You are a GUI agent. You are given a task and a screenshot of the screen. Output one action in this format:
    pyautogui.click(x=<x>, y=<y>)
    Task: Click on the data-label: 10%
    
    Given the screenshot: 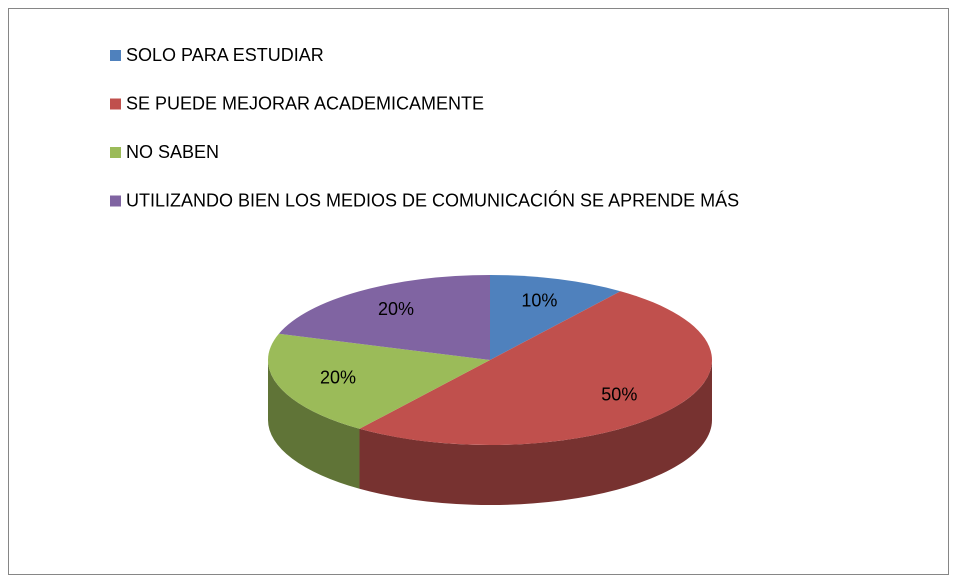 What is the action you would take?
    pyautogui.click(x=539, y=301)
    